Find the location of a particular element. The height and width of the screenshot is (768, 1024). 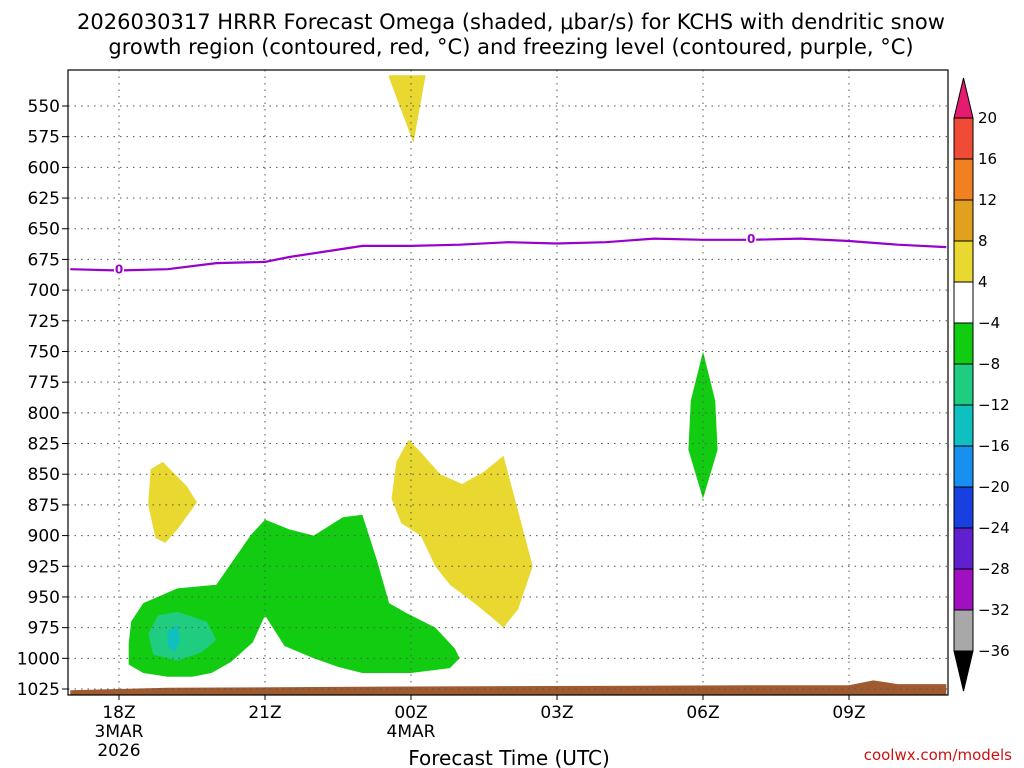

omega-colorbar: 20 16 12 8 4 −4 −8 −12 −16 −20 −24 −28 −32 −36 is located at coordinates (981, 384).